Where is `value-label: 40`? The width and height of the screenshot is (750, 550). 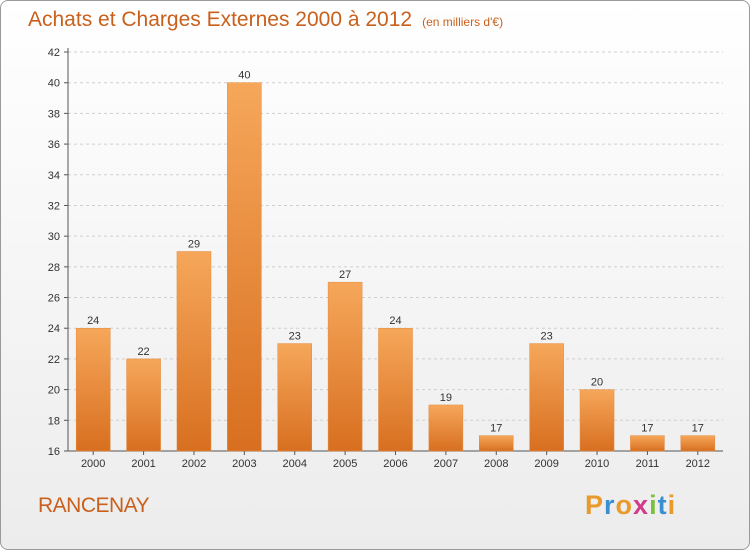
value-label: 40 is located at coordinates (244, 76).